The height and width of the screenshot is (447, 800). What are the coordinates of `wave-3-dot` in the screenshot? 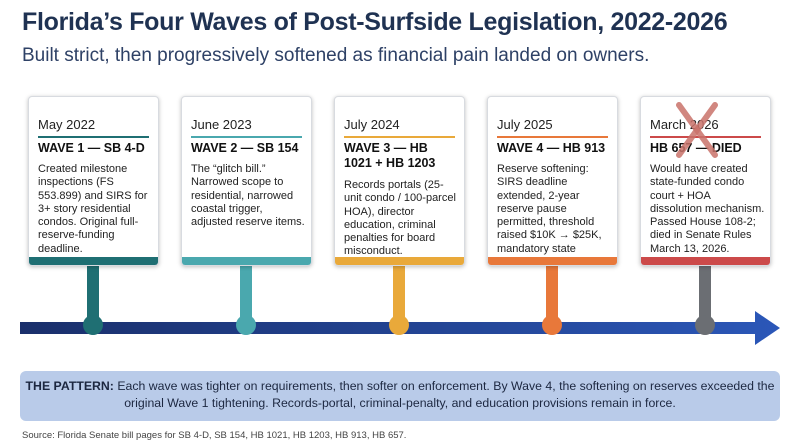 It's located at (399, 325).